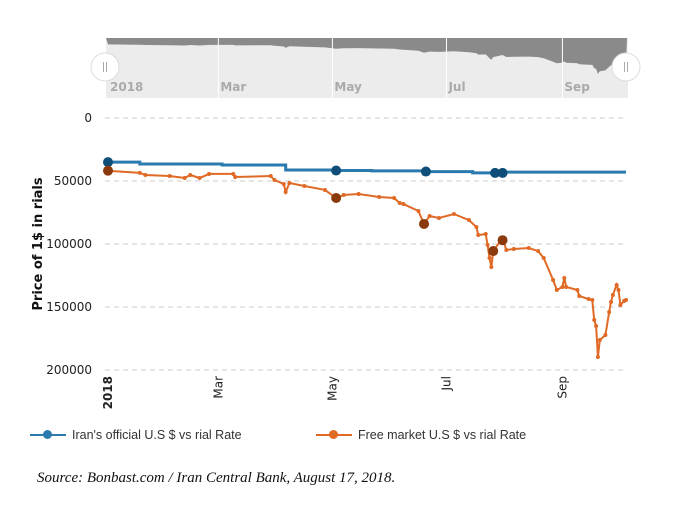 The height and width of the screenshot is (515, 676). I want to click on navigator-left-handle, so click(105, 67).